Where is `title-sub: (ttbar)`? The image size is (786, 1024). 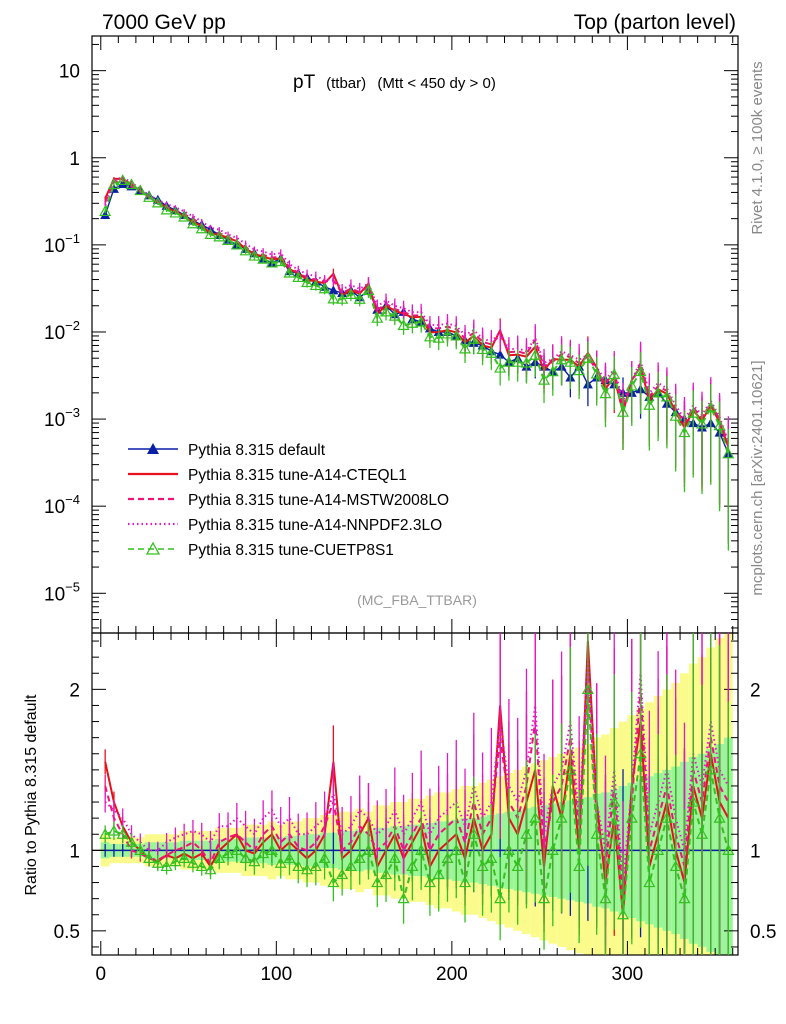
title-sub: (ttbar) is located at coordinates (346, 83).